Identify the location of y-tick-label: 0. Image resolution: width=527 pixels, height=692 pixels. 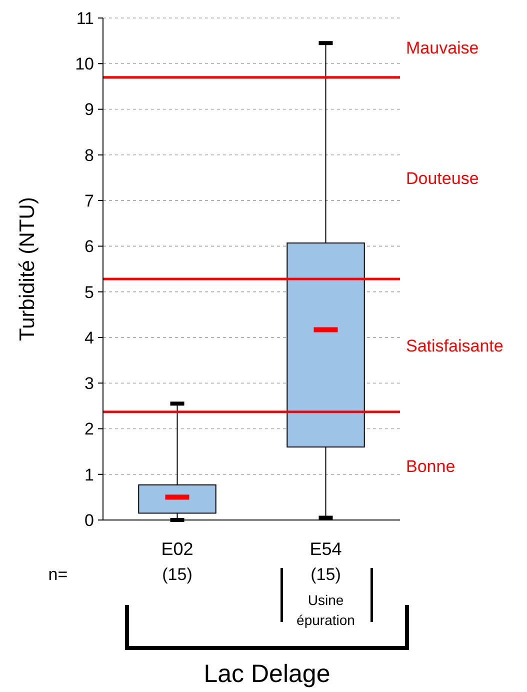
(89, 520).